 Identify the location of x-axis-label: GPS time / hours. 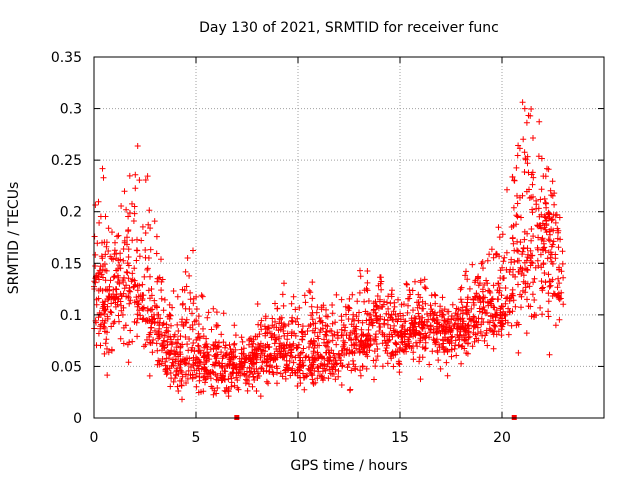
(348, 466).